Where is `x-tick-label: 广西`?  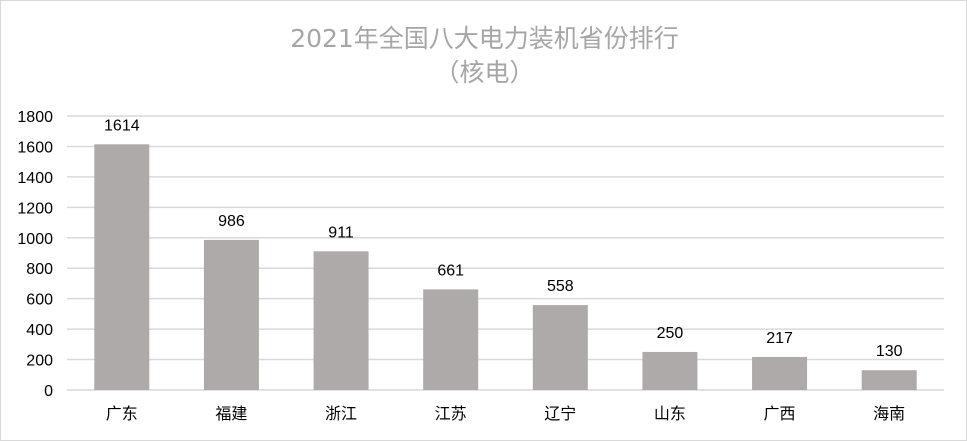
x-tick-label: 广西 is located at coordinates (780, 414).